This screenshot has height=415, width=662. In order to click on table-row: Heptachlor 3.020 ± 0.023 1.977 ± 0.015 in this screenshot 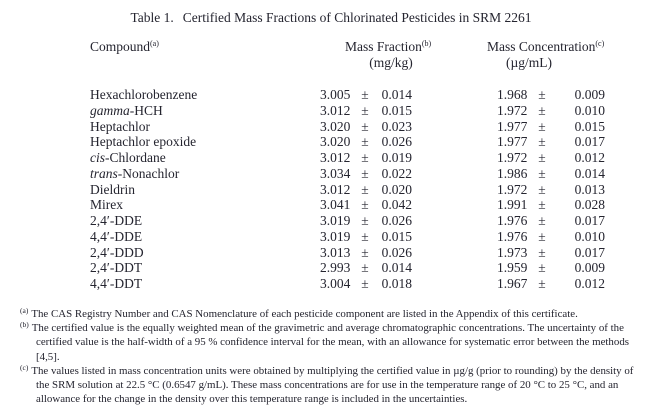, I will do `click(331, 127)`.